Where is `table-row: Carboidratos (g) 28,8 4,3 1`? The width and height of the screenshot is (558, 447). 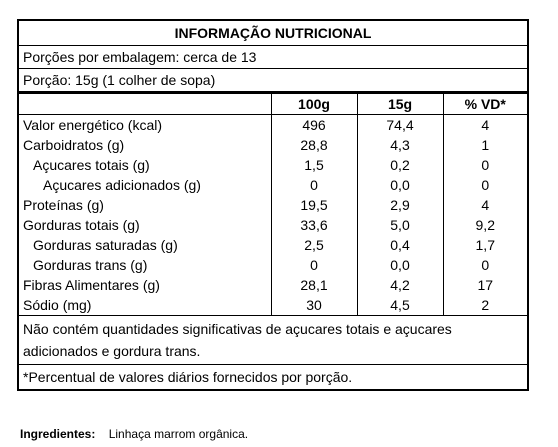 table-row: Carboidratos (g) 28,8 4,3 1 is located at coordinates (273, 145).